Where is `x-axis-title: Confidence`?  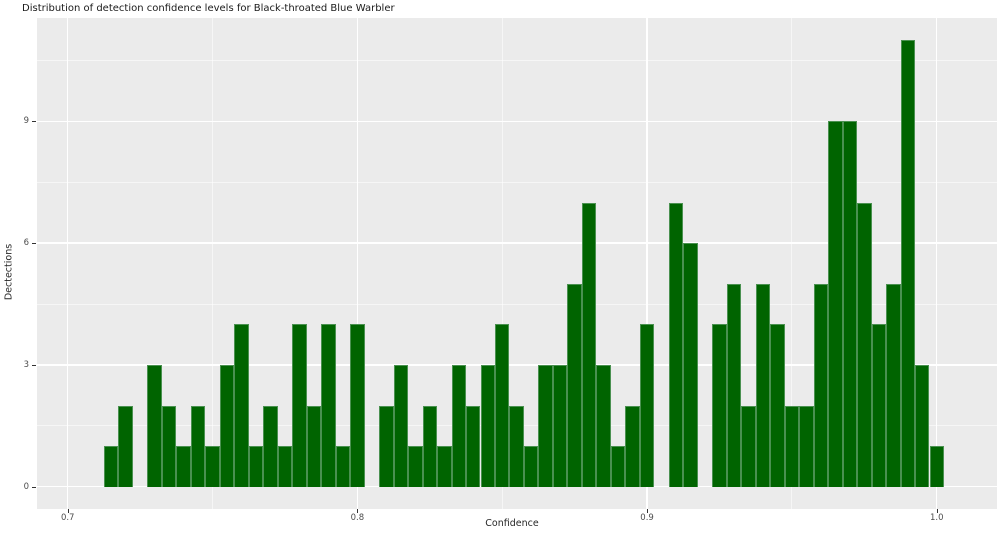 x-axis-title: Confidence is located at coordinates (512, 523).